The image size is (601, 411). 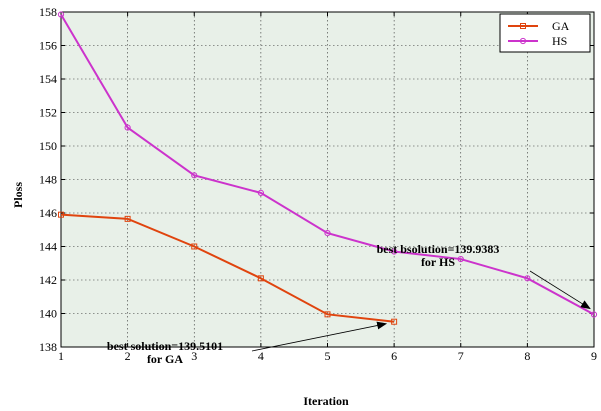 What do you see at coordinates (48, 247) in the screenshot?
I see `y-tick-label: 144` at bounding box center [48, 247].